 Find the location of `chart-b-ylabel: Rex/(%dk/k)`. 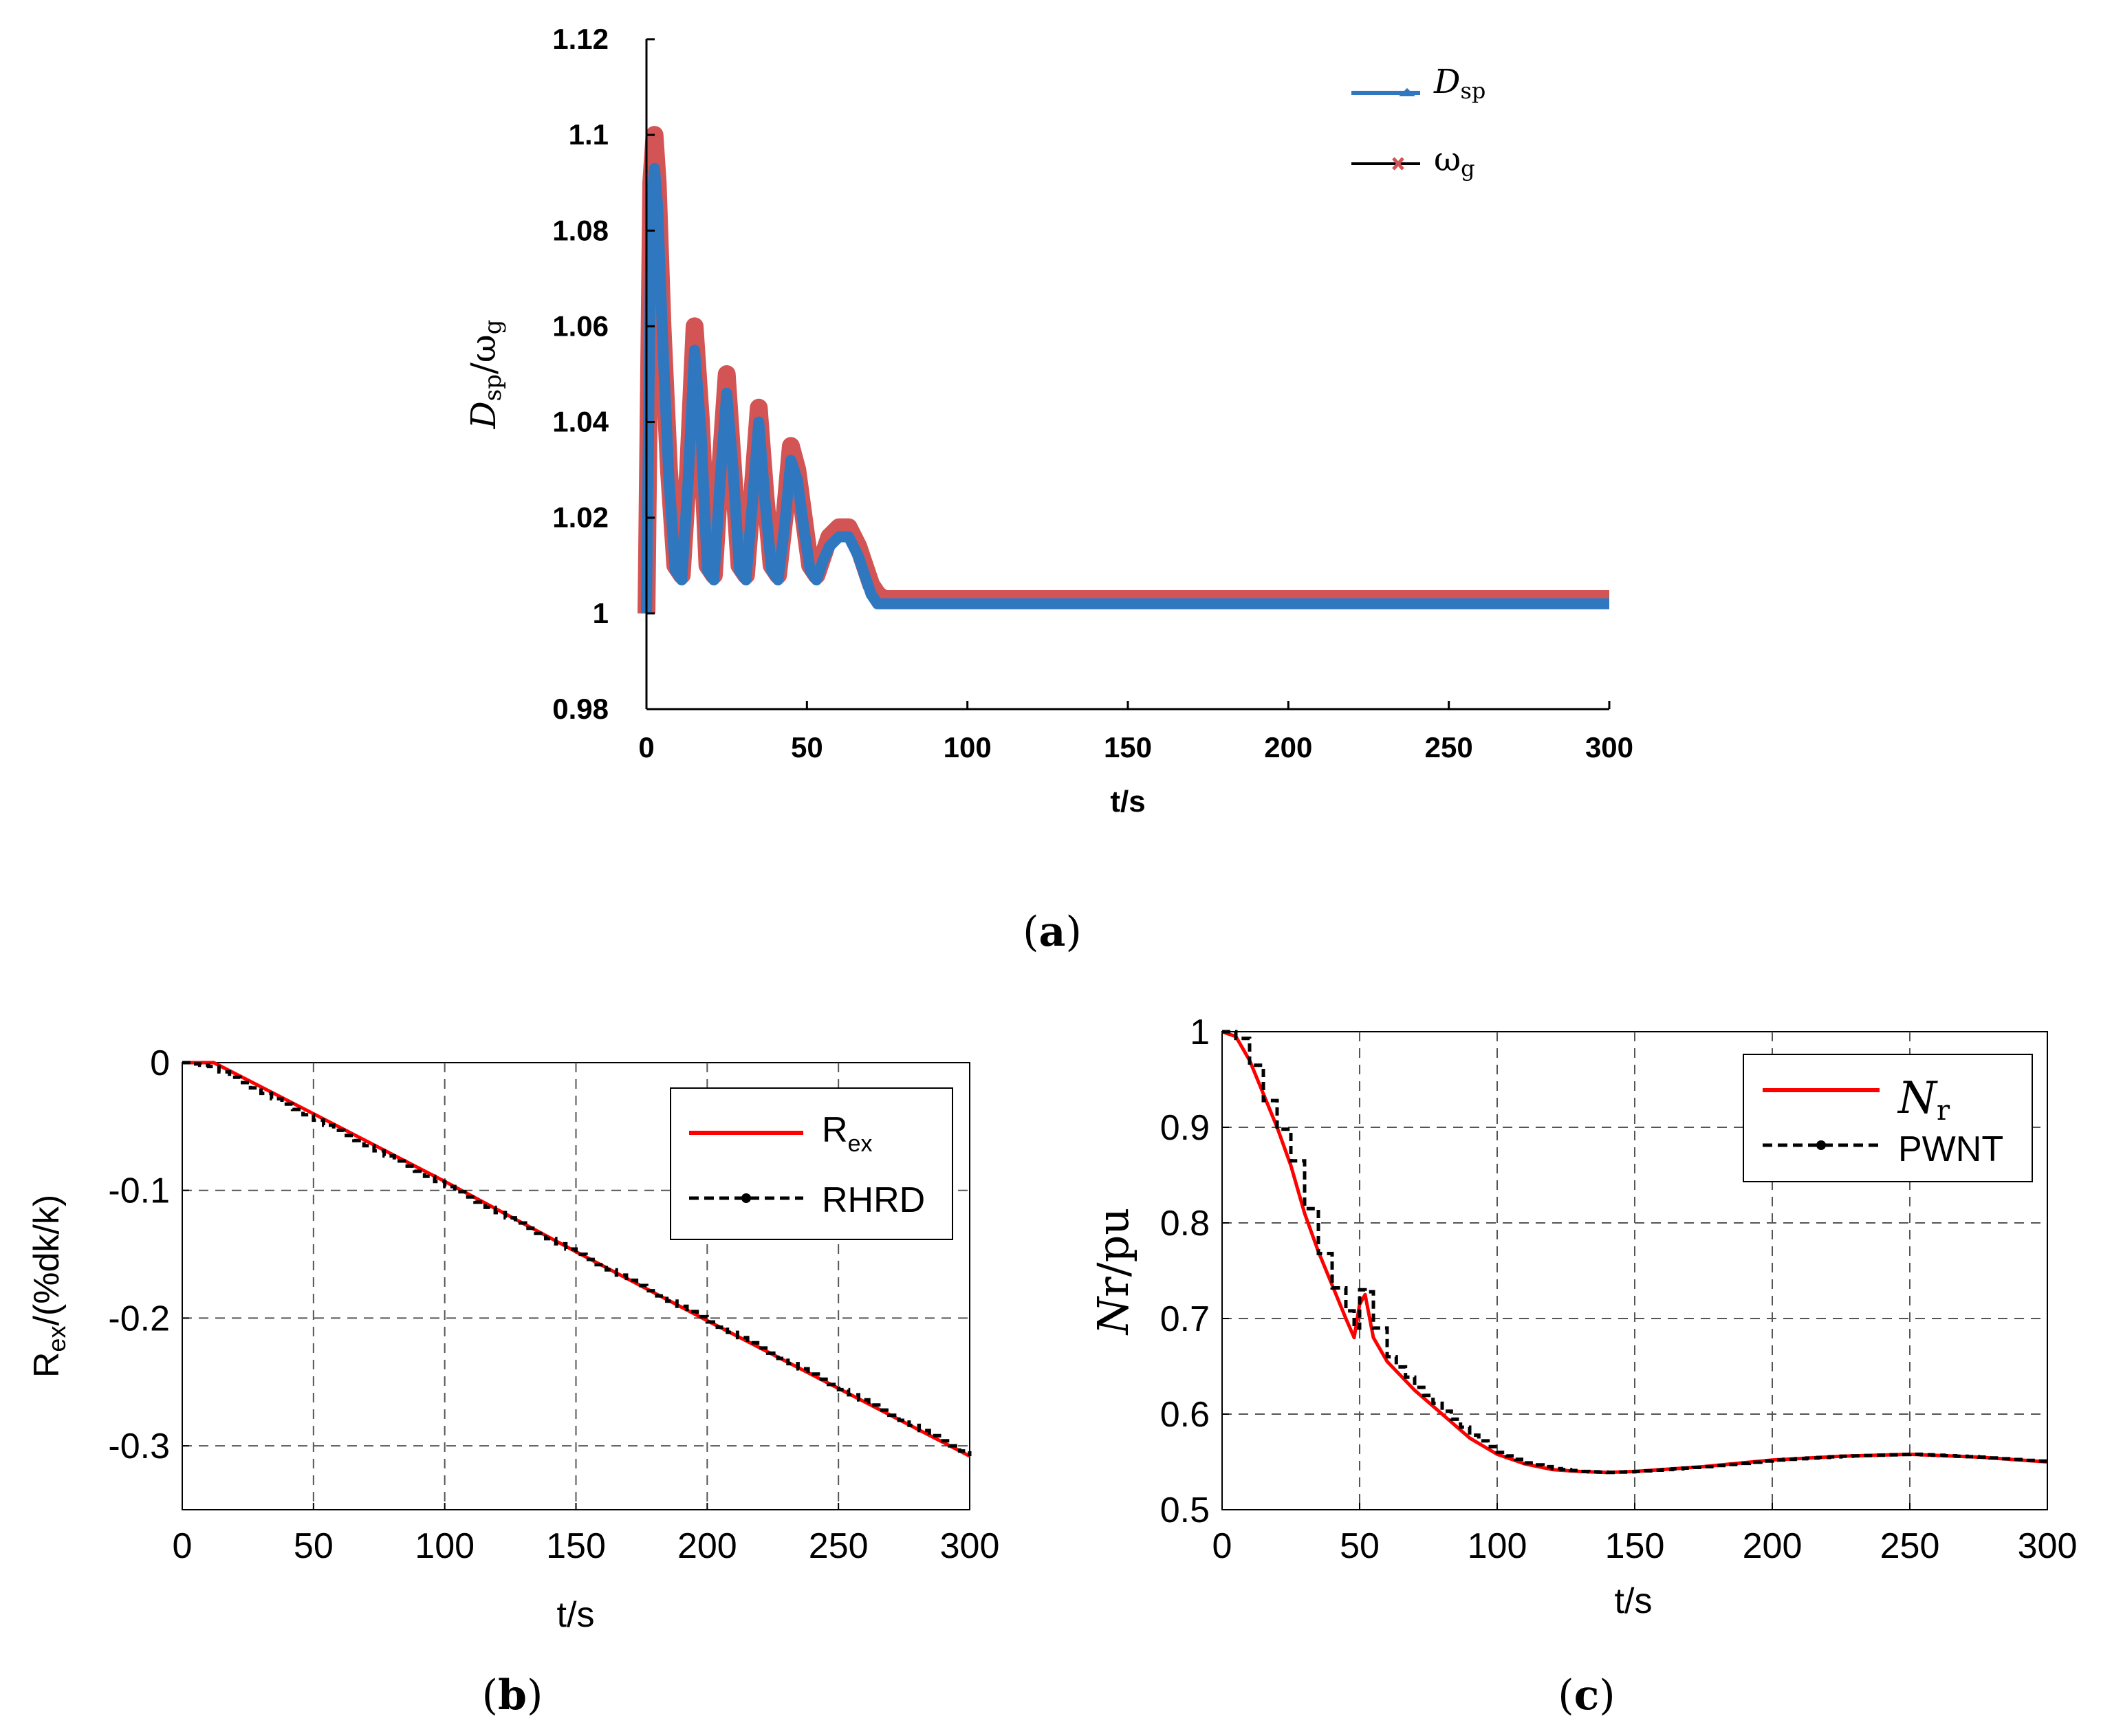

chart-b-ylabel: Rex/(%dk/k) is located at coordinates (49, 1286).